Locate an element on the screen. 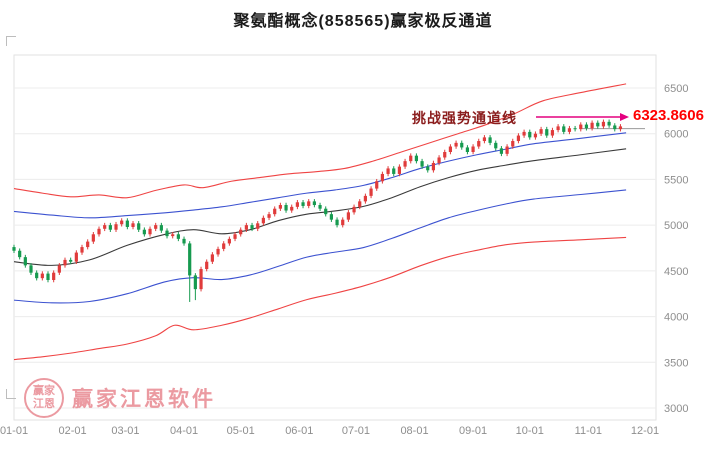 The image size is (726, 450). x-tick-label: 04-01 is located at coordinates (184, 431).